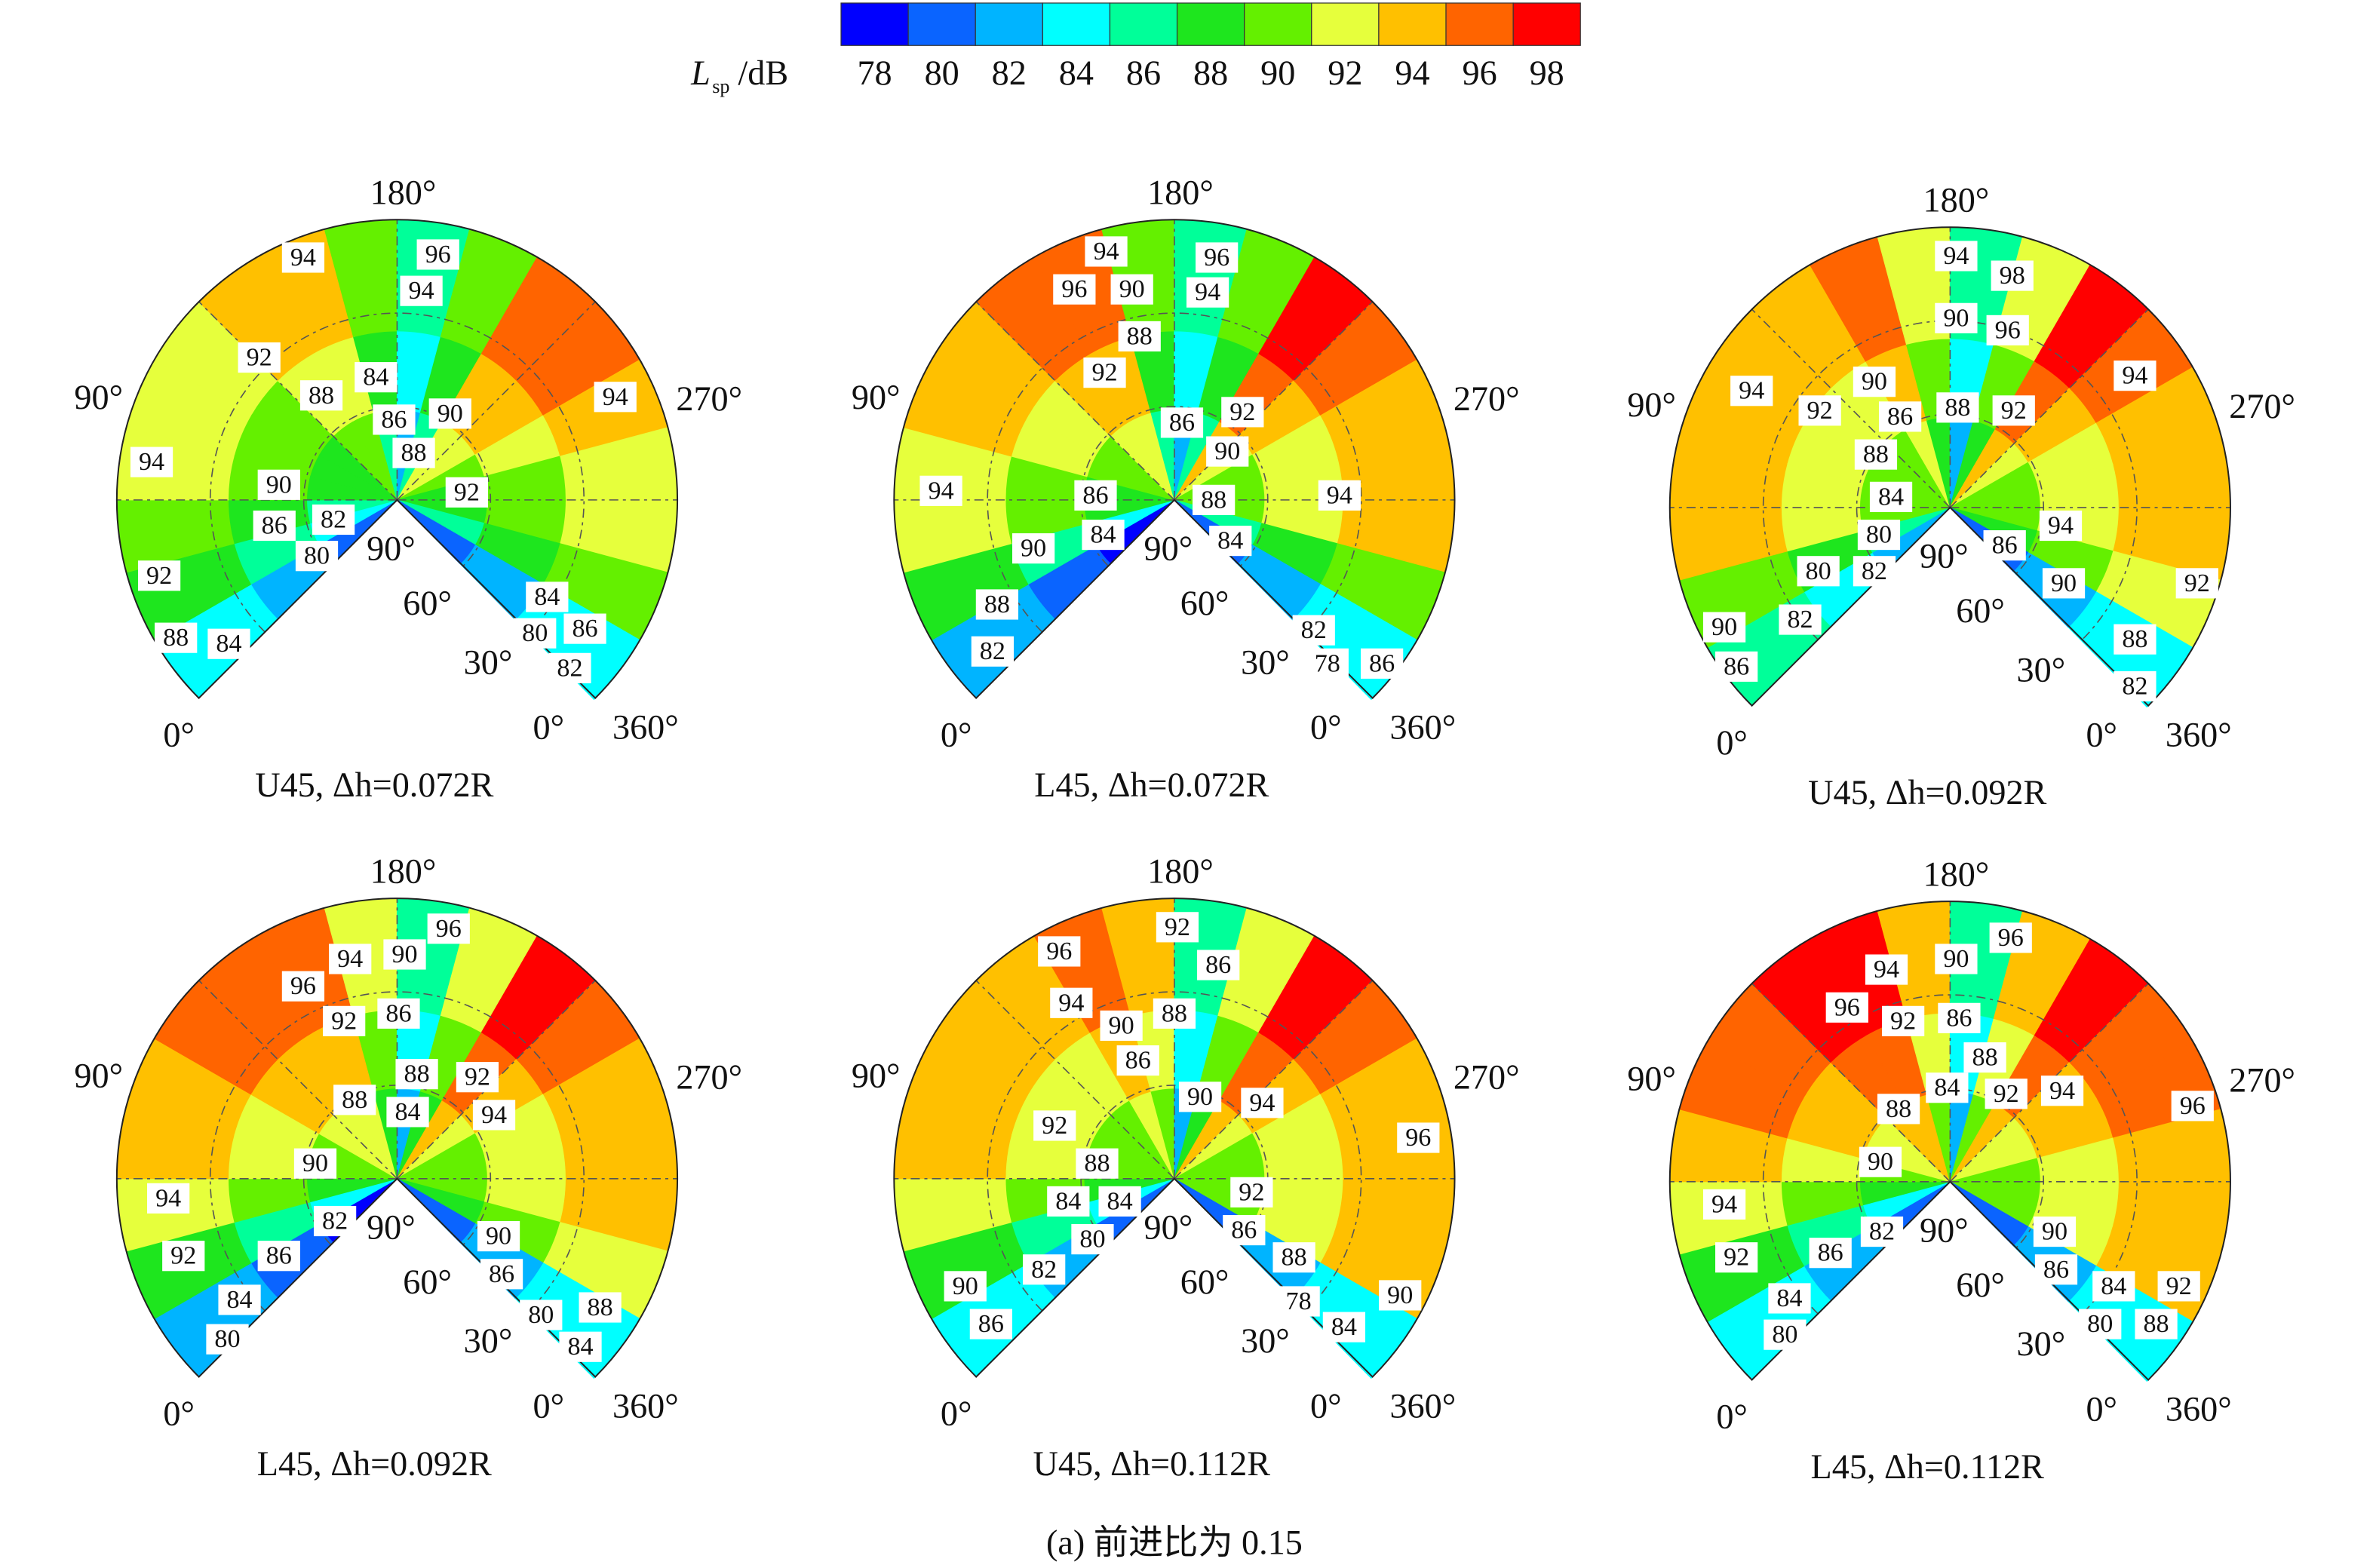  What do you see at coordinates (1151, 785) in the screenshot?
I see `panel-title: L45, Δh=0.072R` at bounding box center [1151, 785].